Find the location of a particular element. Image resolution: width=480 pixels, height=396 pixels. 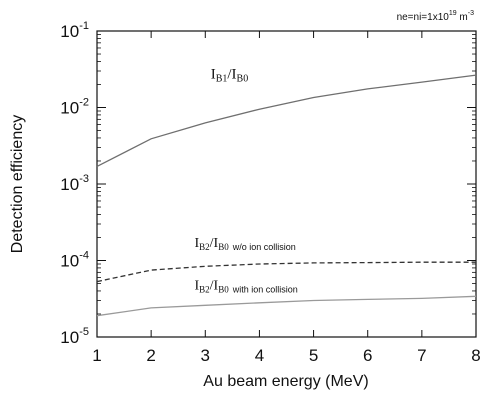

x-tick-label: 5 is located at coordinates (313, 355).